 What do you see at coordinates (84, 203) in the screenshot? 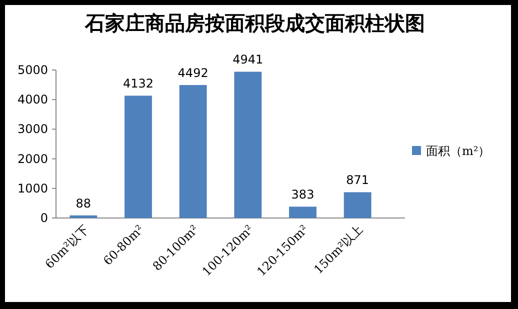
I see `data-label: 88` at bounding box center [84, 203].